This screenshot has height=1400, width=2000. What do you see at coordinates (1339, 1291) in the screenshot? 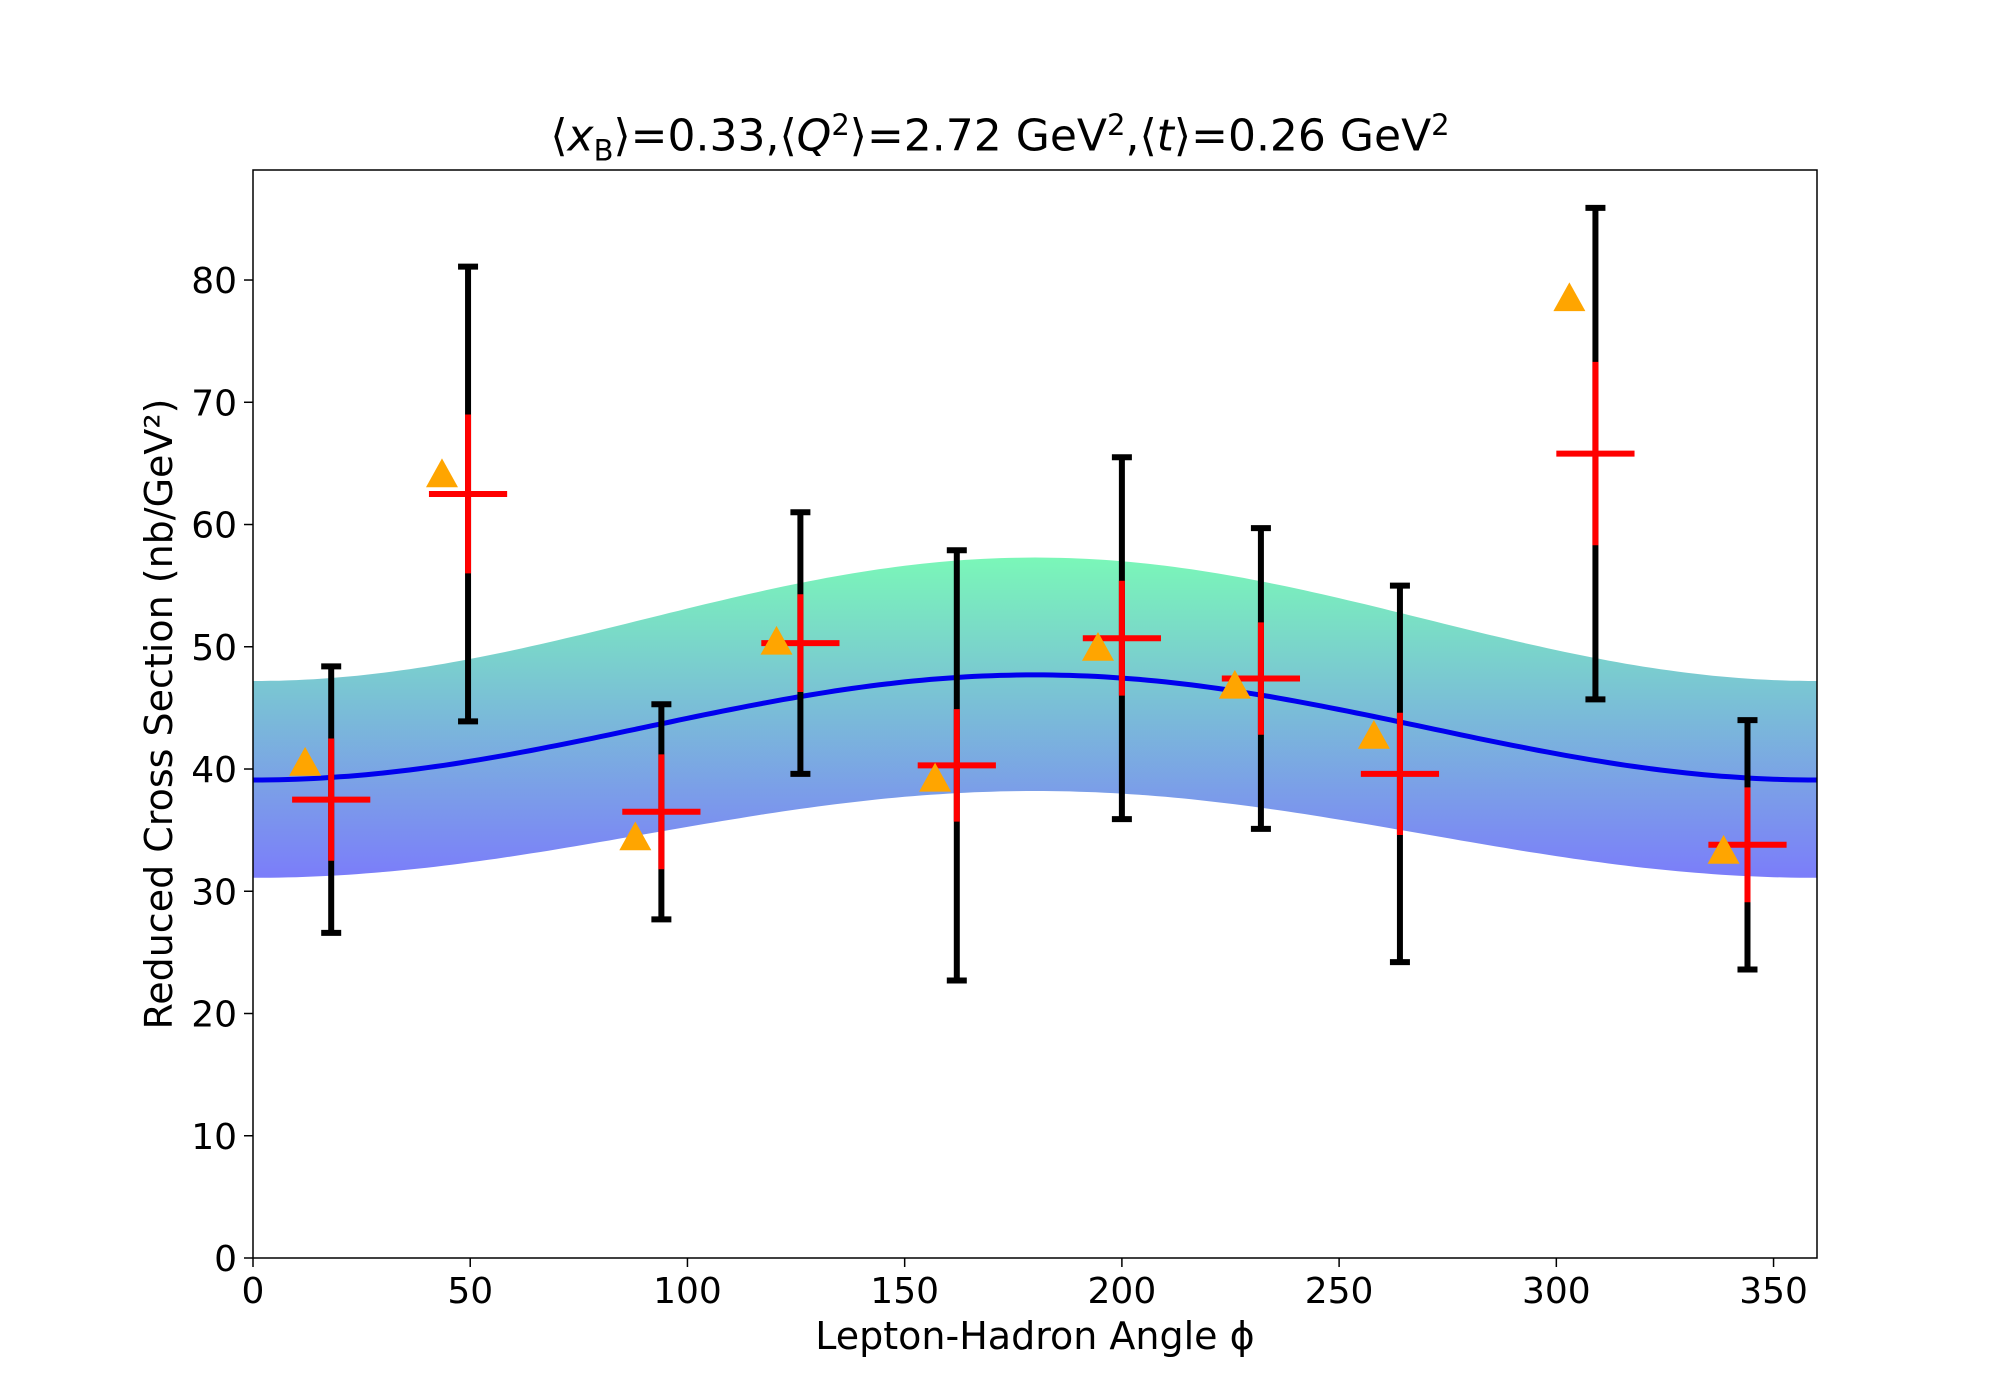
I see `x-tick-label: 250` at bounding box center [1339, 1291].